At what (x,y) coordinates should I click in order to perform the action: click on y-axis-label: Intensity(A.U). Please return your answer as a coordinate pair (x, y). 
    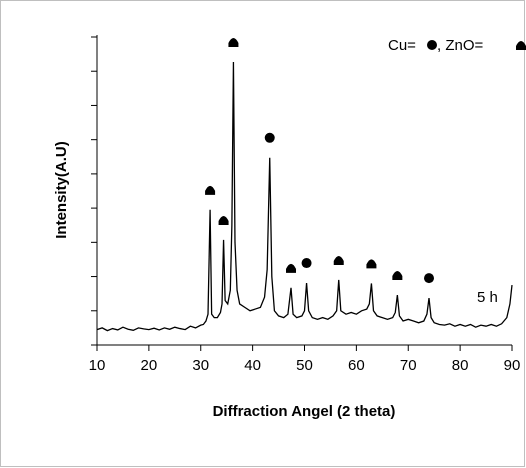
    Looking at the image, I should click on (61, 190).